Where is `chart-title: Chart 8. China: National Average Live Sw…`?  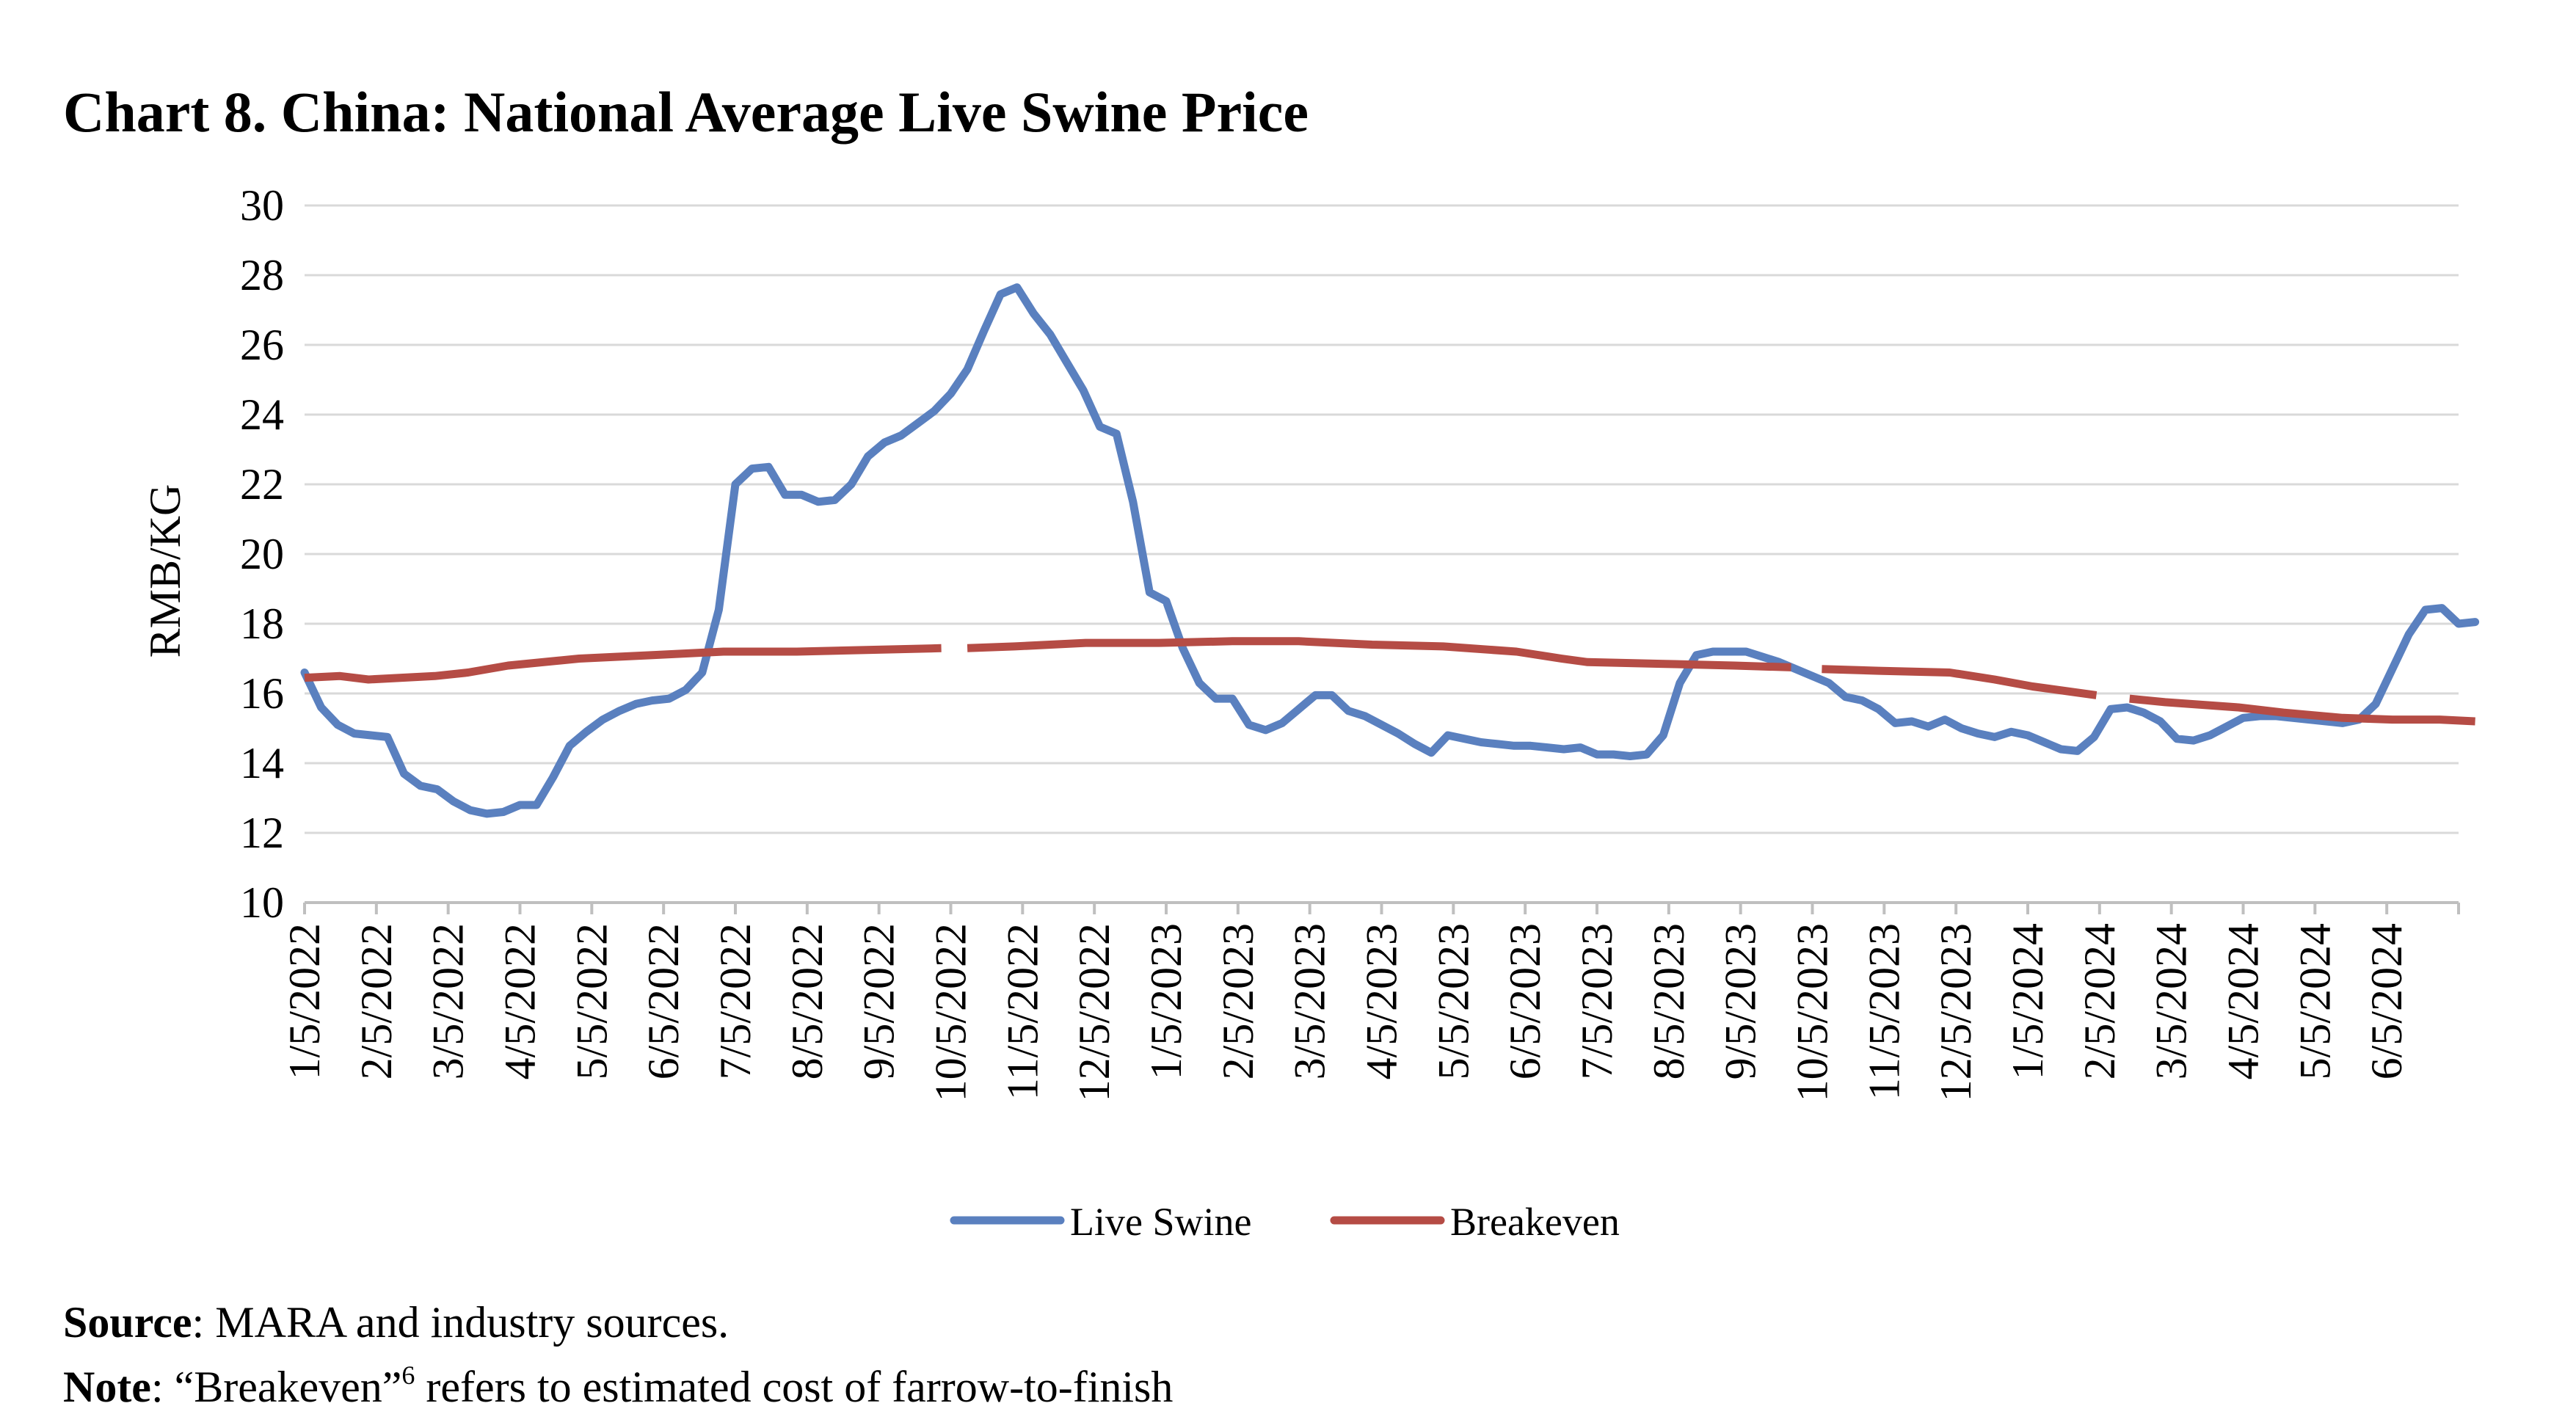
chart-title: Chart 8. China: National Average Live Sw… is located at coordinates (686, 112).